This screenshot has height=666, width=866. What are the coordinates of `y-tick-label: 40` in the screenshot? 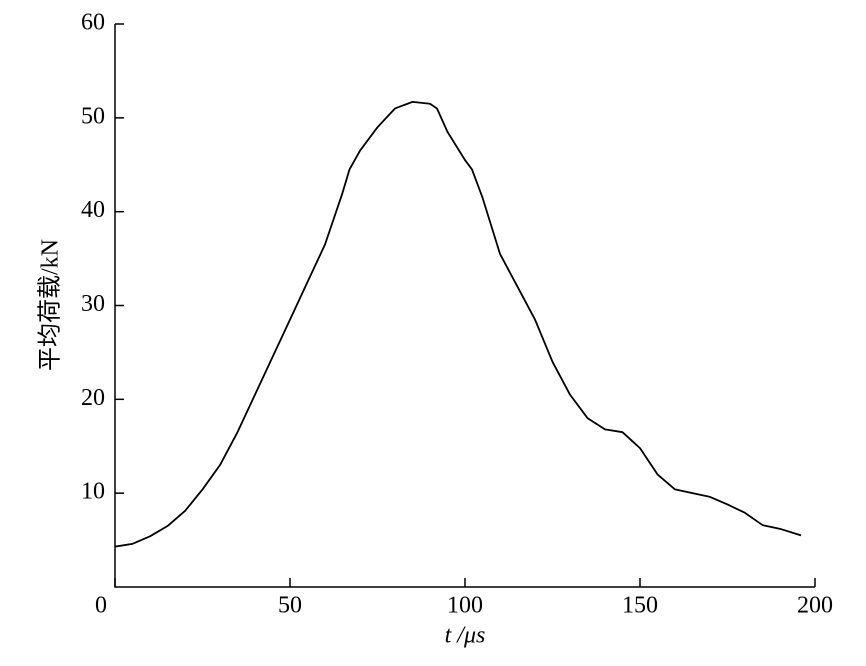 It's located at (93, 210).